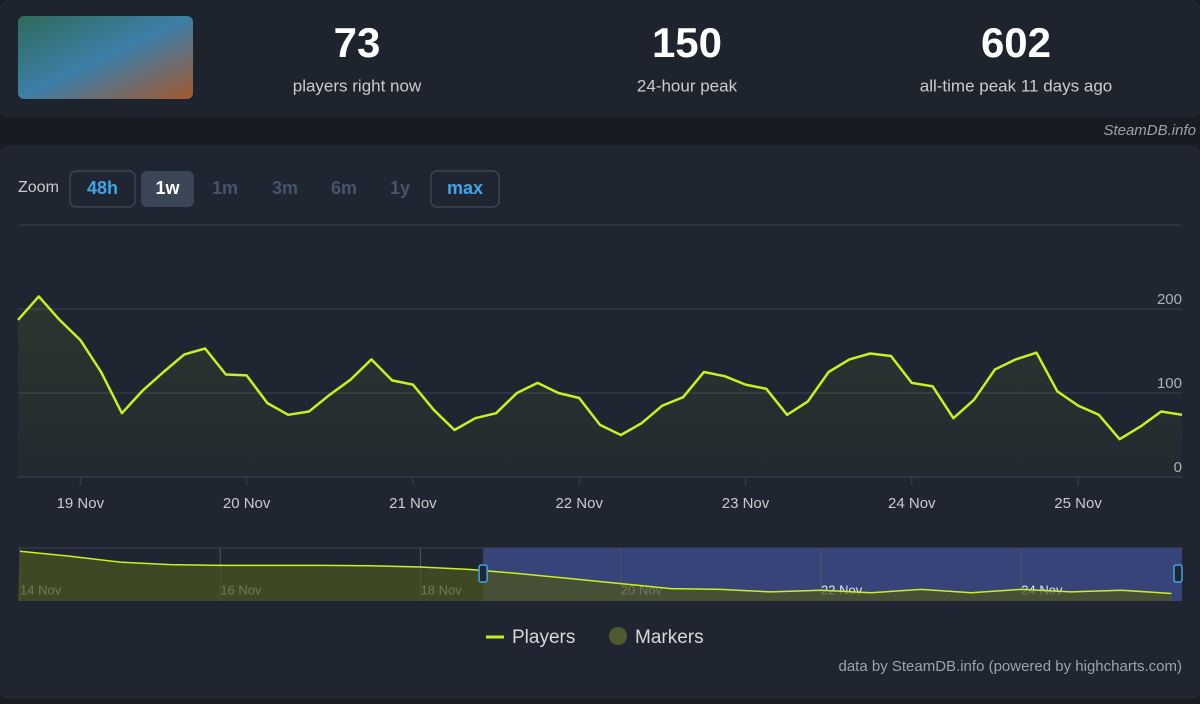 The image size is (1200, 704). What do you see at coordinates (247, 503) in the screenshot?
I see `x-tick-label: 20 Nov` at bounding box center [247, 503].